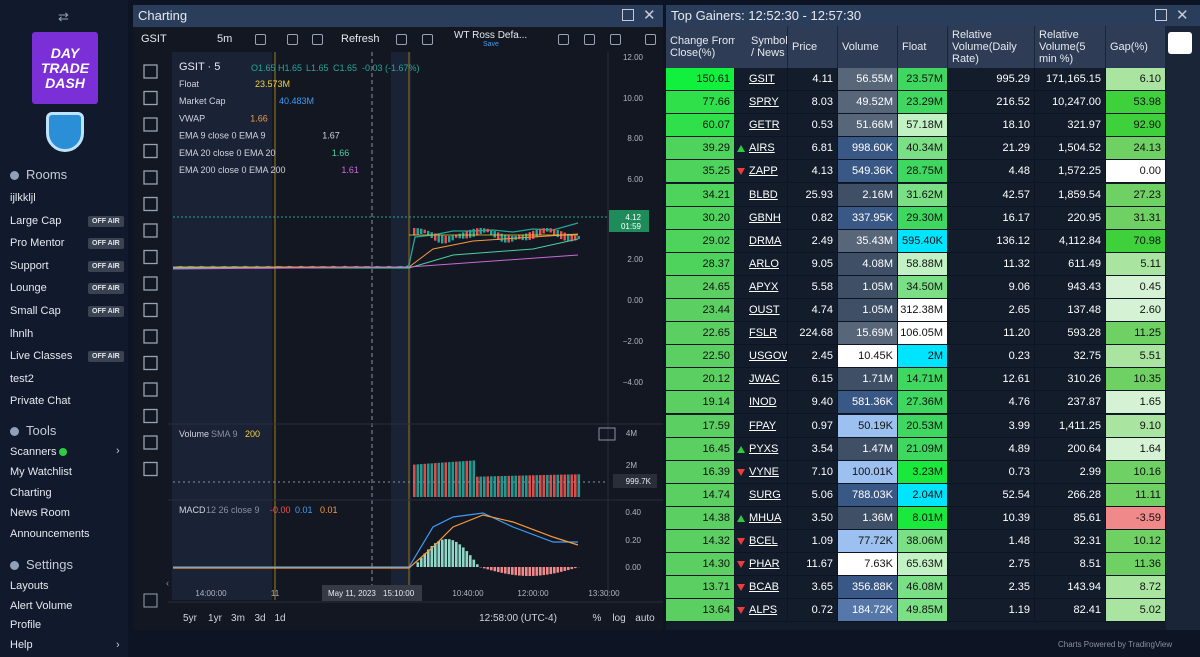  Describe the element at coordinates (1070, 47) in the screenshot. I see `column-header: Relative Volume(5 min %)` at that location.